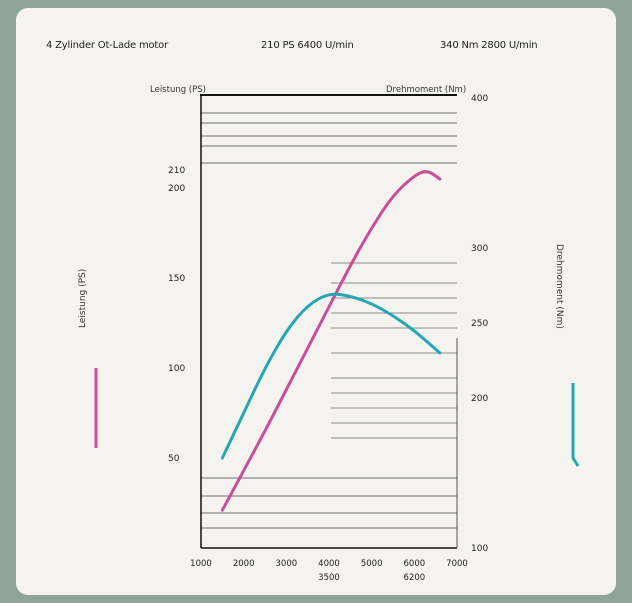  Describe the element at coordinates (287, 564) in the screenshot. I see `x-tick-label: 3000` at that location.